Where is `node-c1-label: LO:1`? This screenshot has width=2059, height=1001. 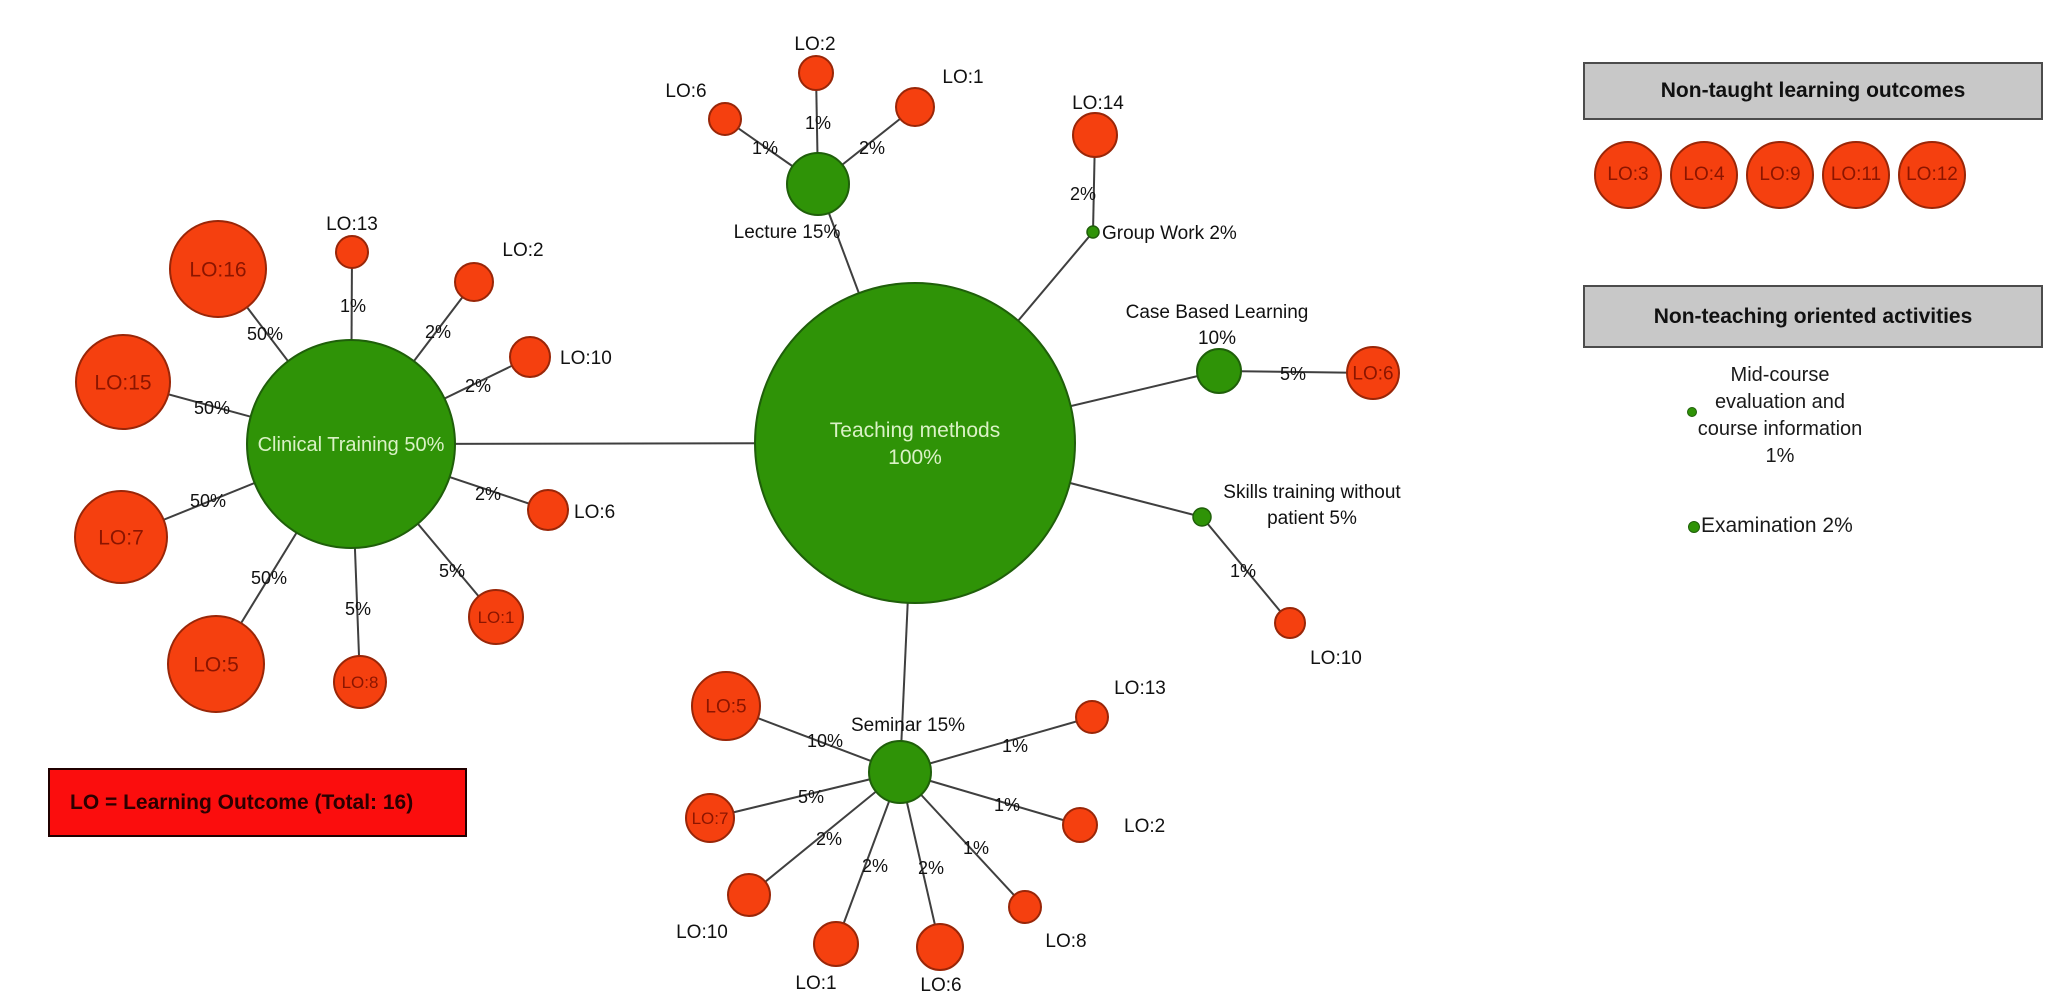
node-c1-label: LO:1 is located at coordinates (496, 617).